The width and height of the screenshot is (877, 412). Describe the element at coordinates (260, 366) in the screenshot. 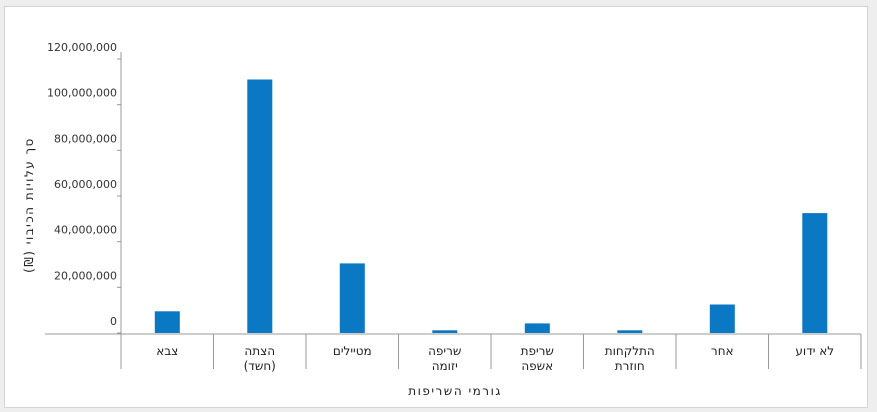

I see `category-label: (חשד)` at that location.